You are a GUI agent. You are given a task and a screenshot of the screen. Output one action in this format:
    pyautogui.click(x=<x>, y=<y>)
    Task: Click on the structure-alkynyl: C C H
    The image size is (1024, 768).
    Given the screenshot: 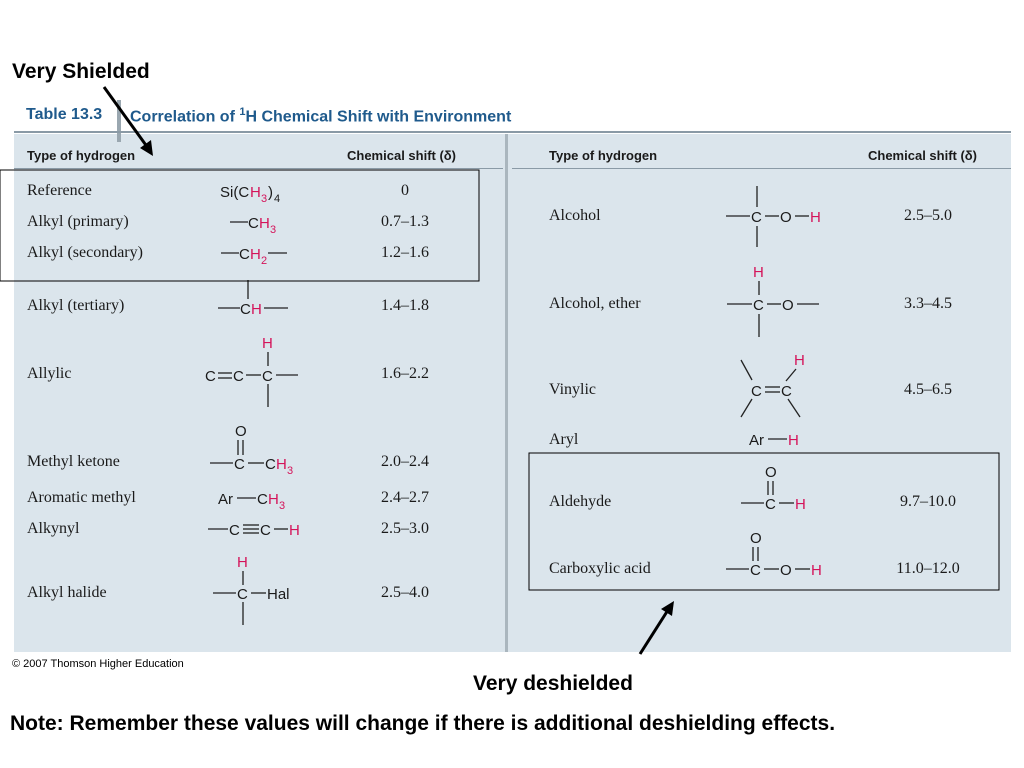 What is the action you would take?
    pyautogui.click(x=254, y=530)
    